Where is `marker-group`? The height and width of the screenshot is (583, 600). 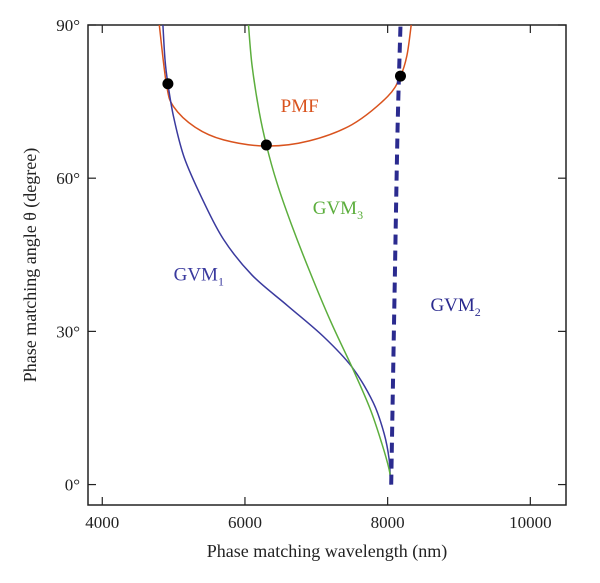 marker-group is located at coordinates (284, 110).